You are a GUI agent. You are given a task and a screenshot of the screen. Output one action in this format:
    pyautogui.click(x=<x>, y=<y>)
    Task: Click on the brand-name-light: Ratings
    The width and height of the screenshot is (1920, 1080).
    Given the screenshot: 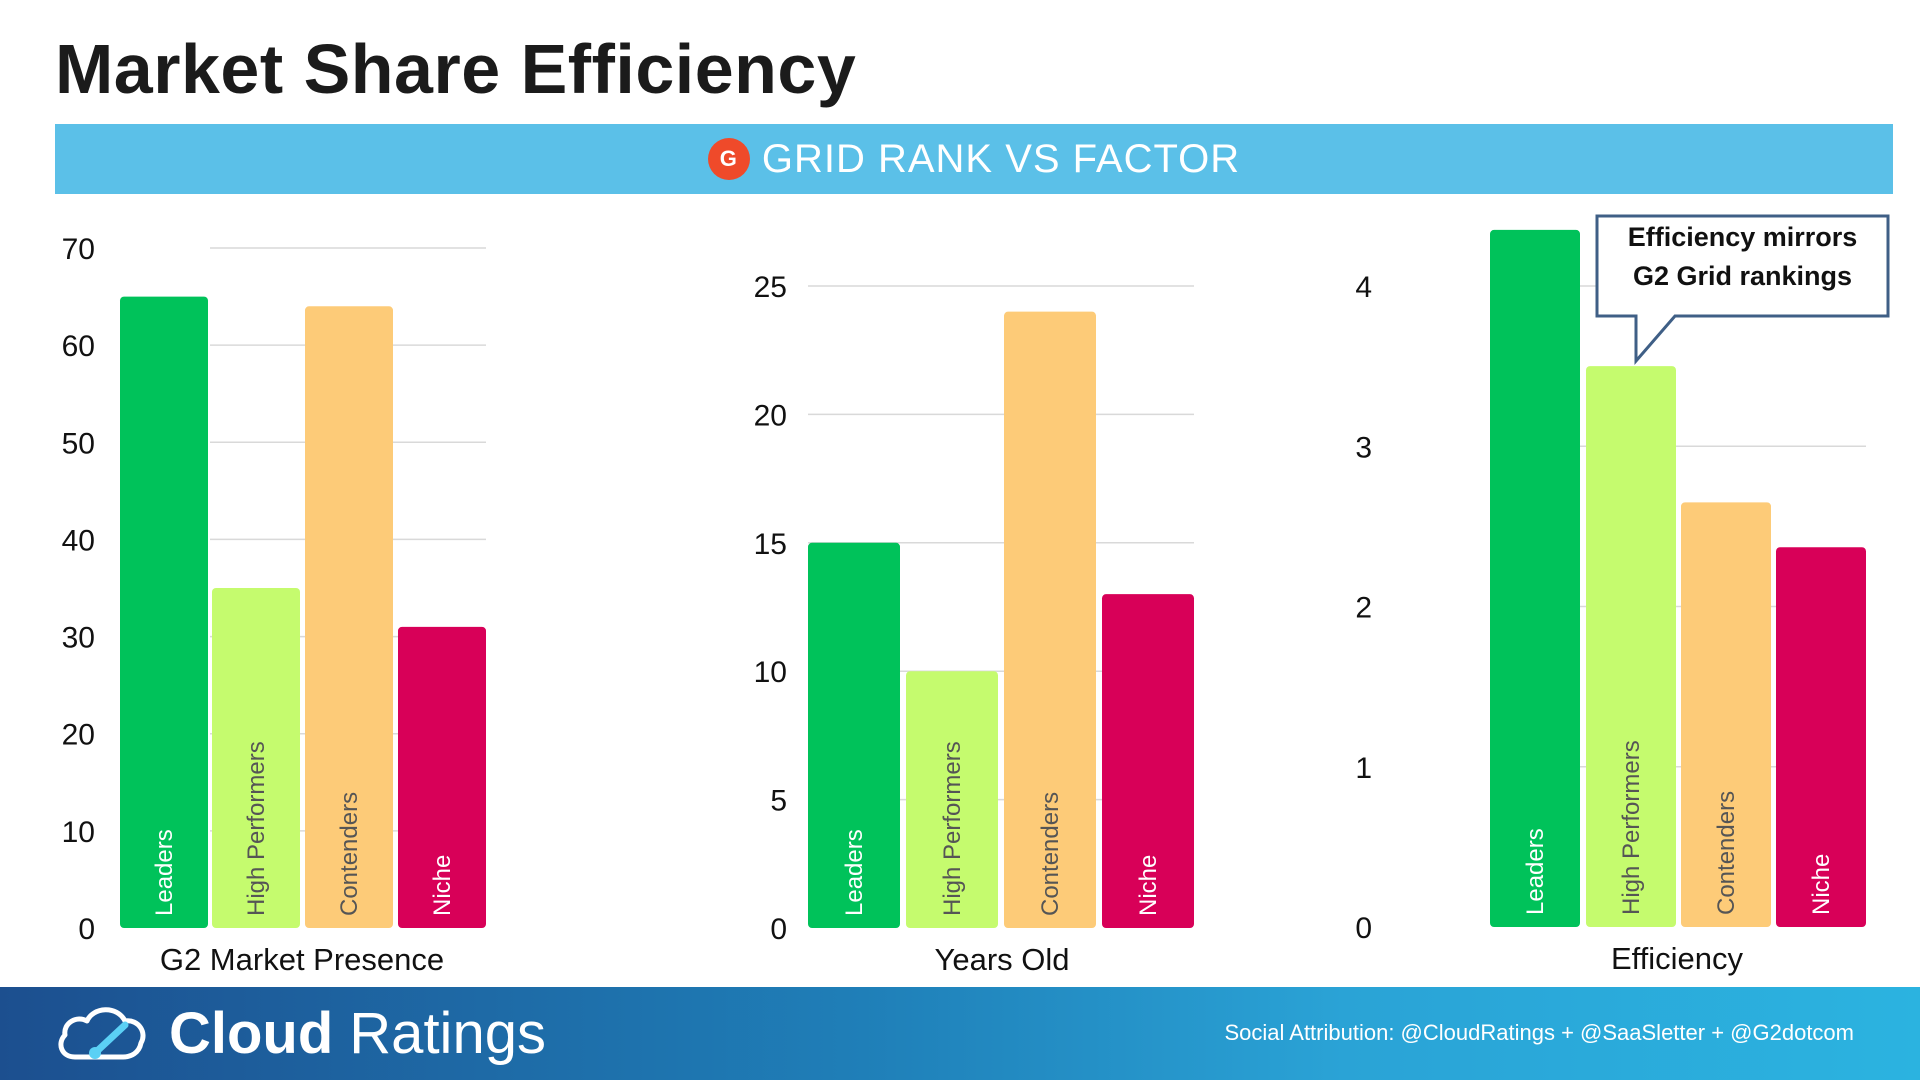 What is the action you would take?
    pyautogui.click(x=447, y=1033)
    